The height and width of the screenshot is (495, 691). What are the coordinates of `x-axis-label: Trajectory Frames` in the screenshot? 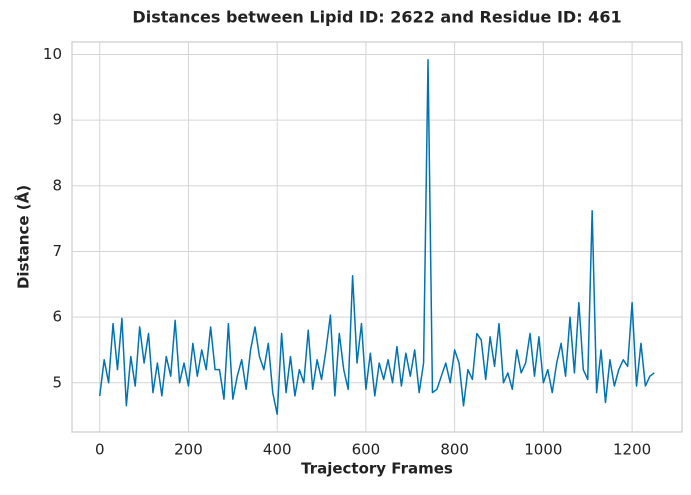 It's located at (377, 469).